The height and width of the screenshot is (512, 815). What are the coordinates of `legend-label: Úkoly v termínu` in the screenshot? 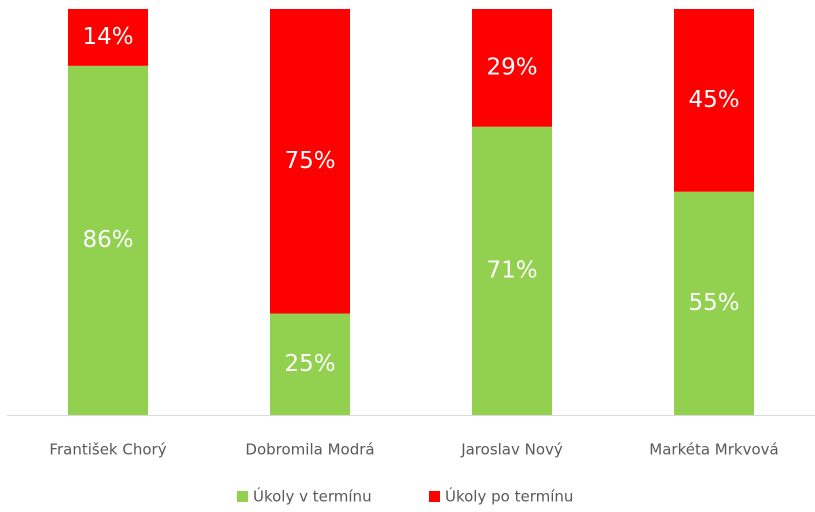 It's located at (312, 496).